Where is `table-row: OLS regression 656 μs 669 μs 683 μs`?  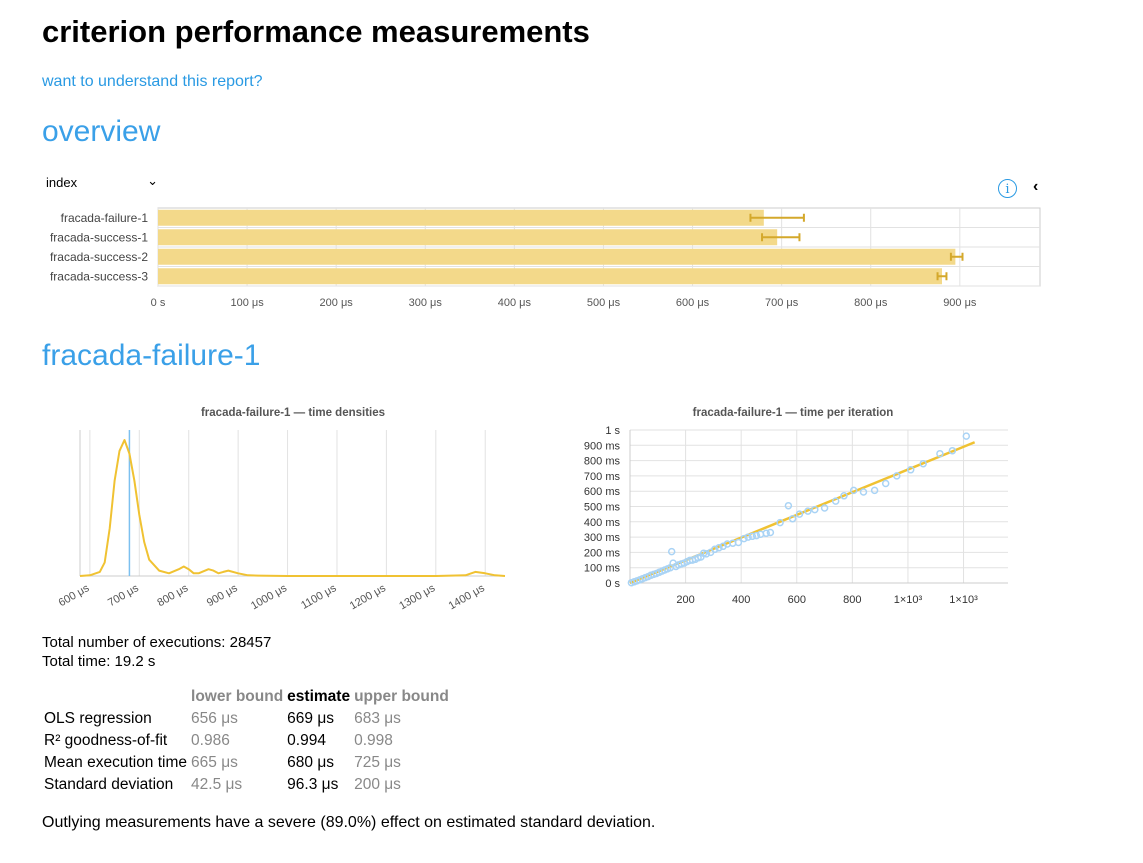
table-row: OLS regression 656 μs 669 μs 683 μs is located at coordinates (246, 719).